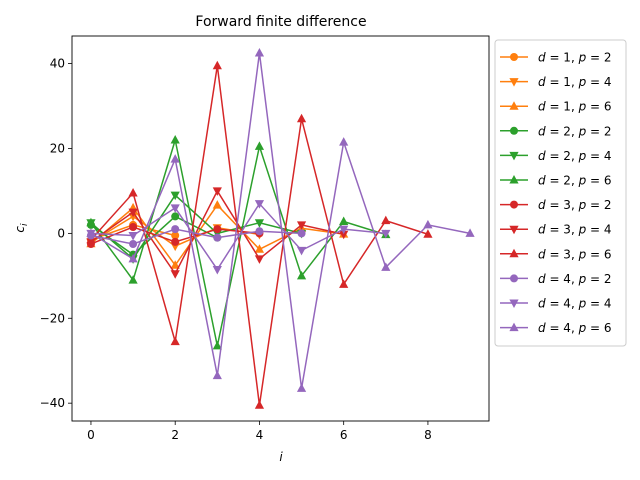 The height and width of the screenshot is (480, 640). What do you see at coordinates (61, 233) in the screenshot?
I see `y-tick-label: 0` at bounding box center [61, 233].